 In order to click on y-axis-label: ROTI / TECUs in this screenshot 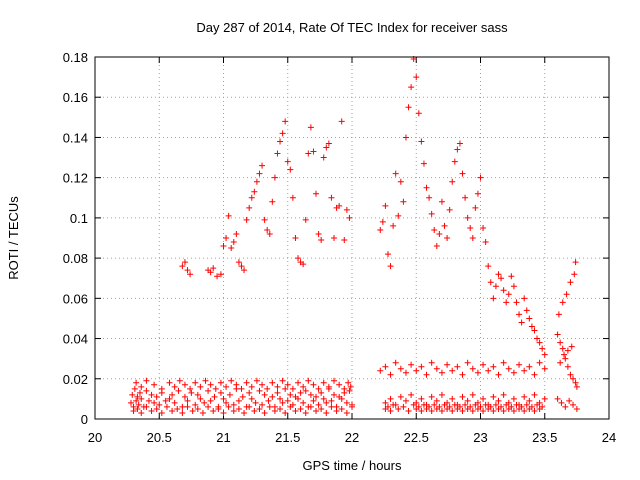, I will do `click(13, 238)`.